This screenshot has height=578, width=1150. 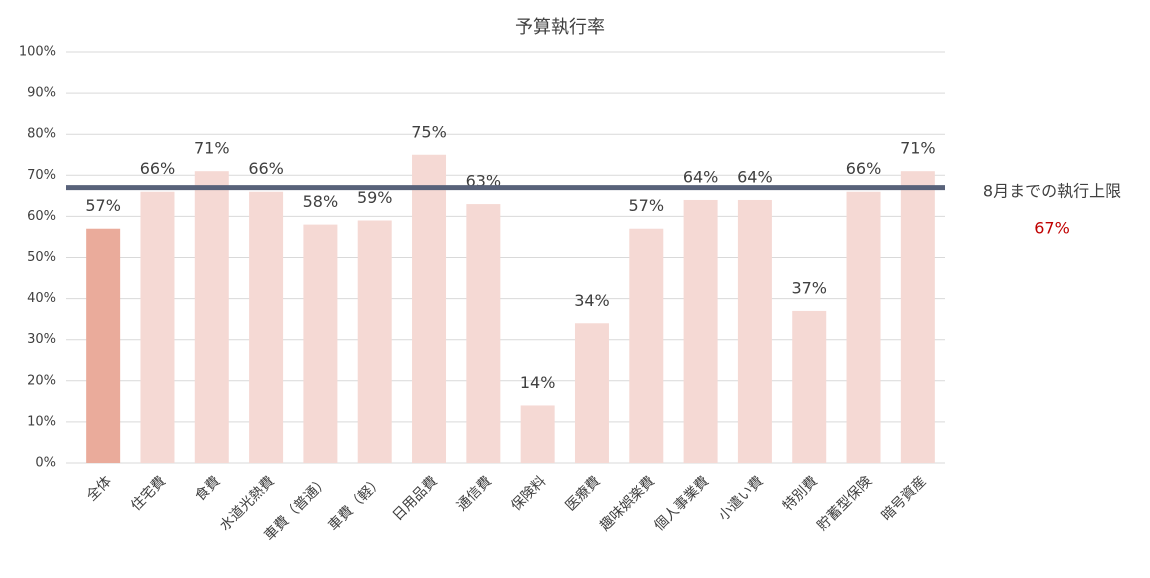 What do you see at coordinates (560, 27) in the screenshot?
I see `chart-title: 予算執行率` at bounding box center [560, 27].